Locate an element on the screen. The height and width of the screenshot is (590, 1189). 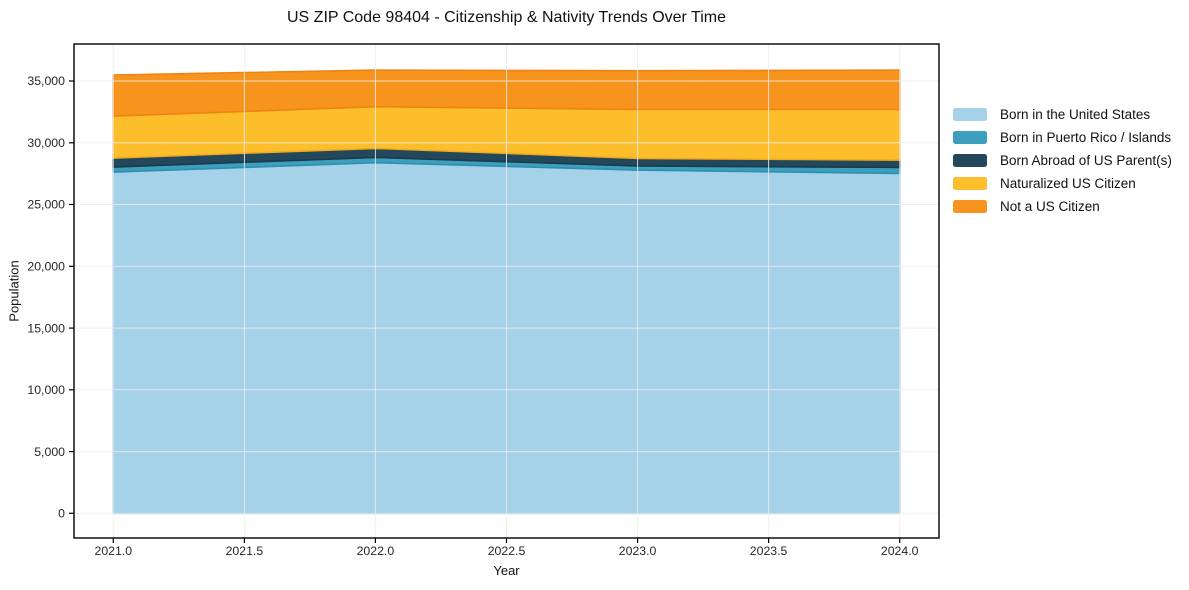
legend-item-naturalized-us-citizen: Naturalized US Citizen is located at coordinates (1062, 183).